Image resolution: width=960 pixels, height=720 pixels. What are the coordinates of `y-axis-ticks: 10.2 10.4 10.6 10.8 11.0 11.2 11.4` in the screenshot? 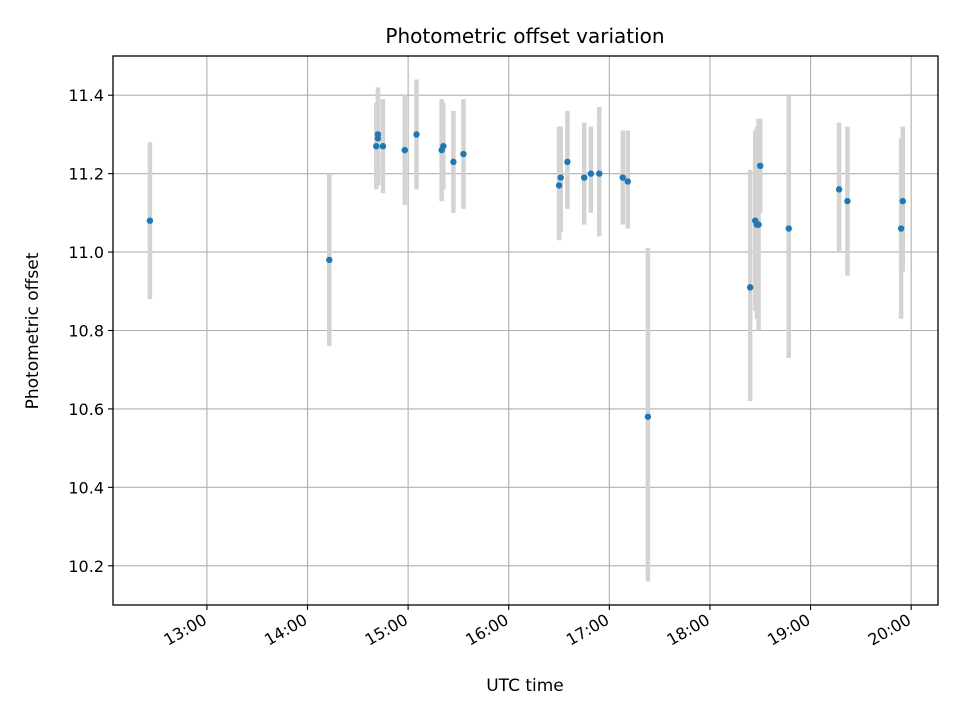 It's located at (90, 331).